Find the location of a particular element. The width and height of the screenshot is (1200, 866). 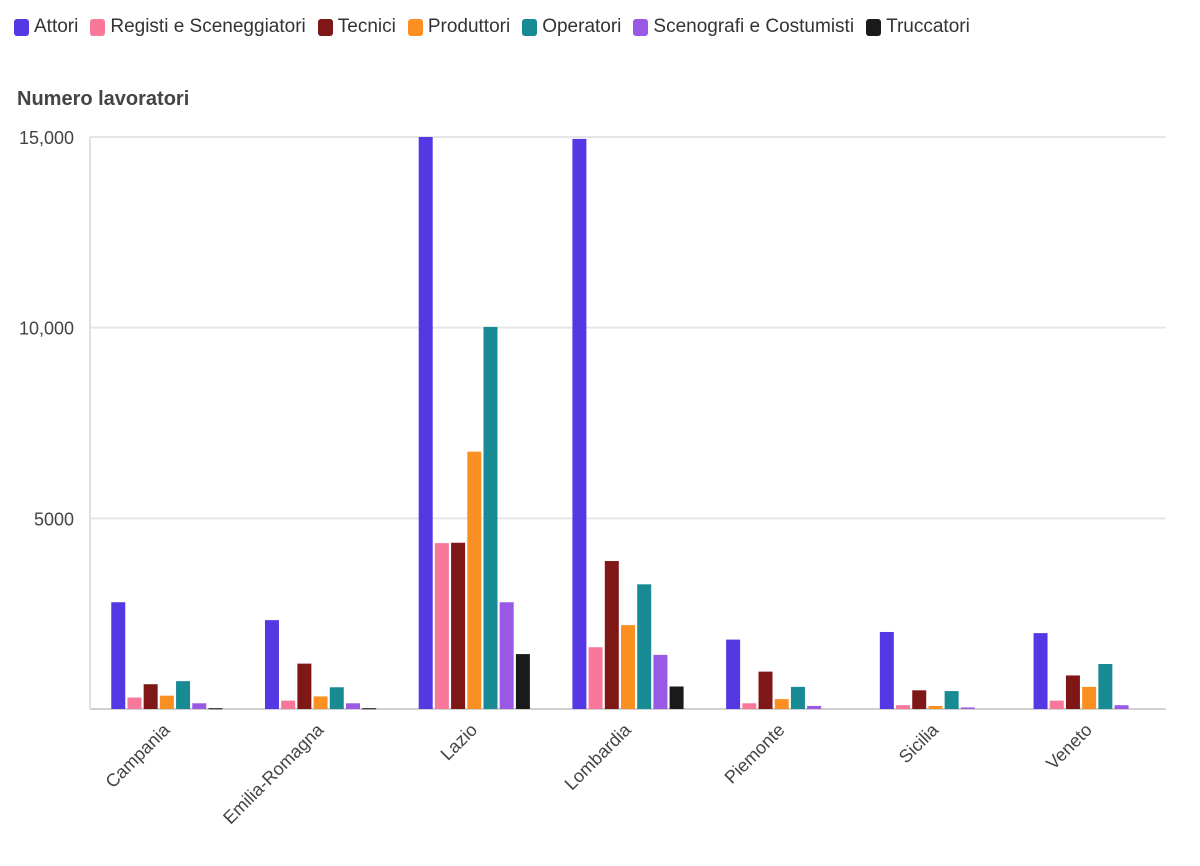

bar-veneto-tecnici is located at coordinates (1072, 692).